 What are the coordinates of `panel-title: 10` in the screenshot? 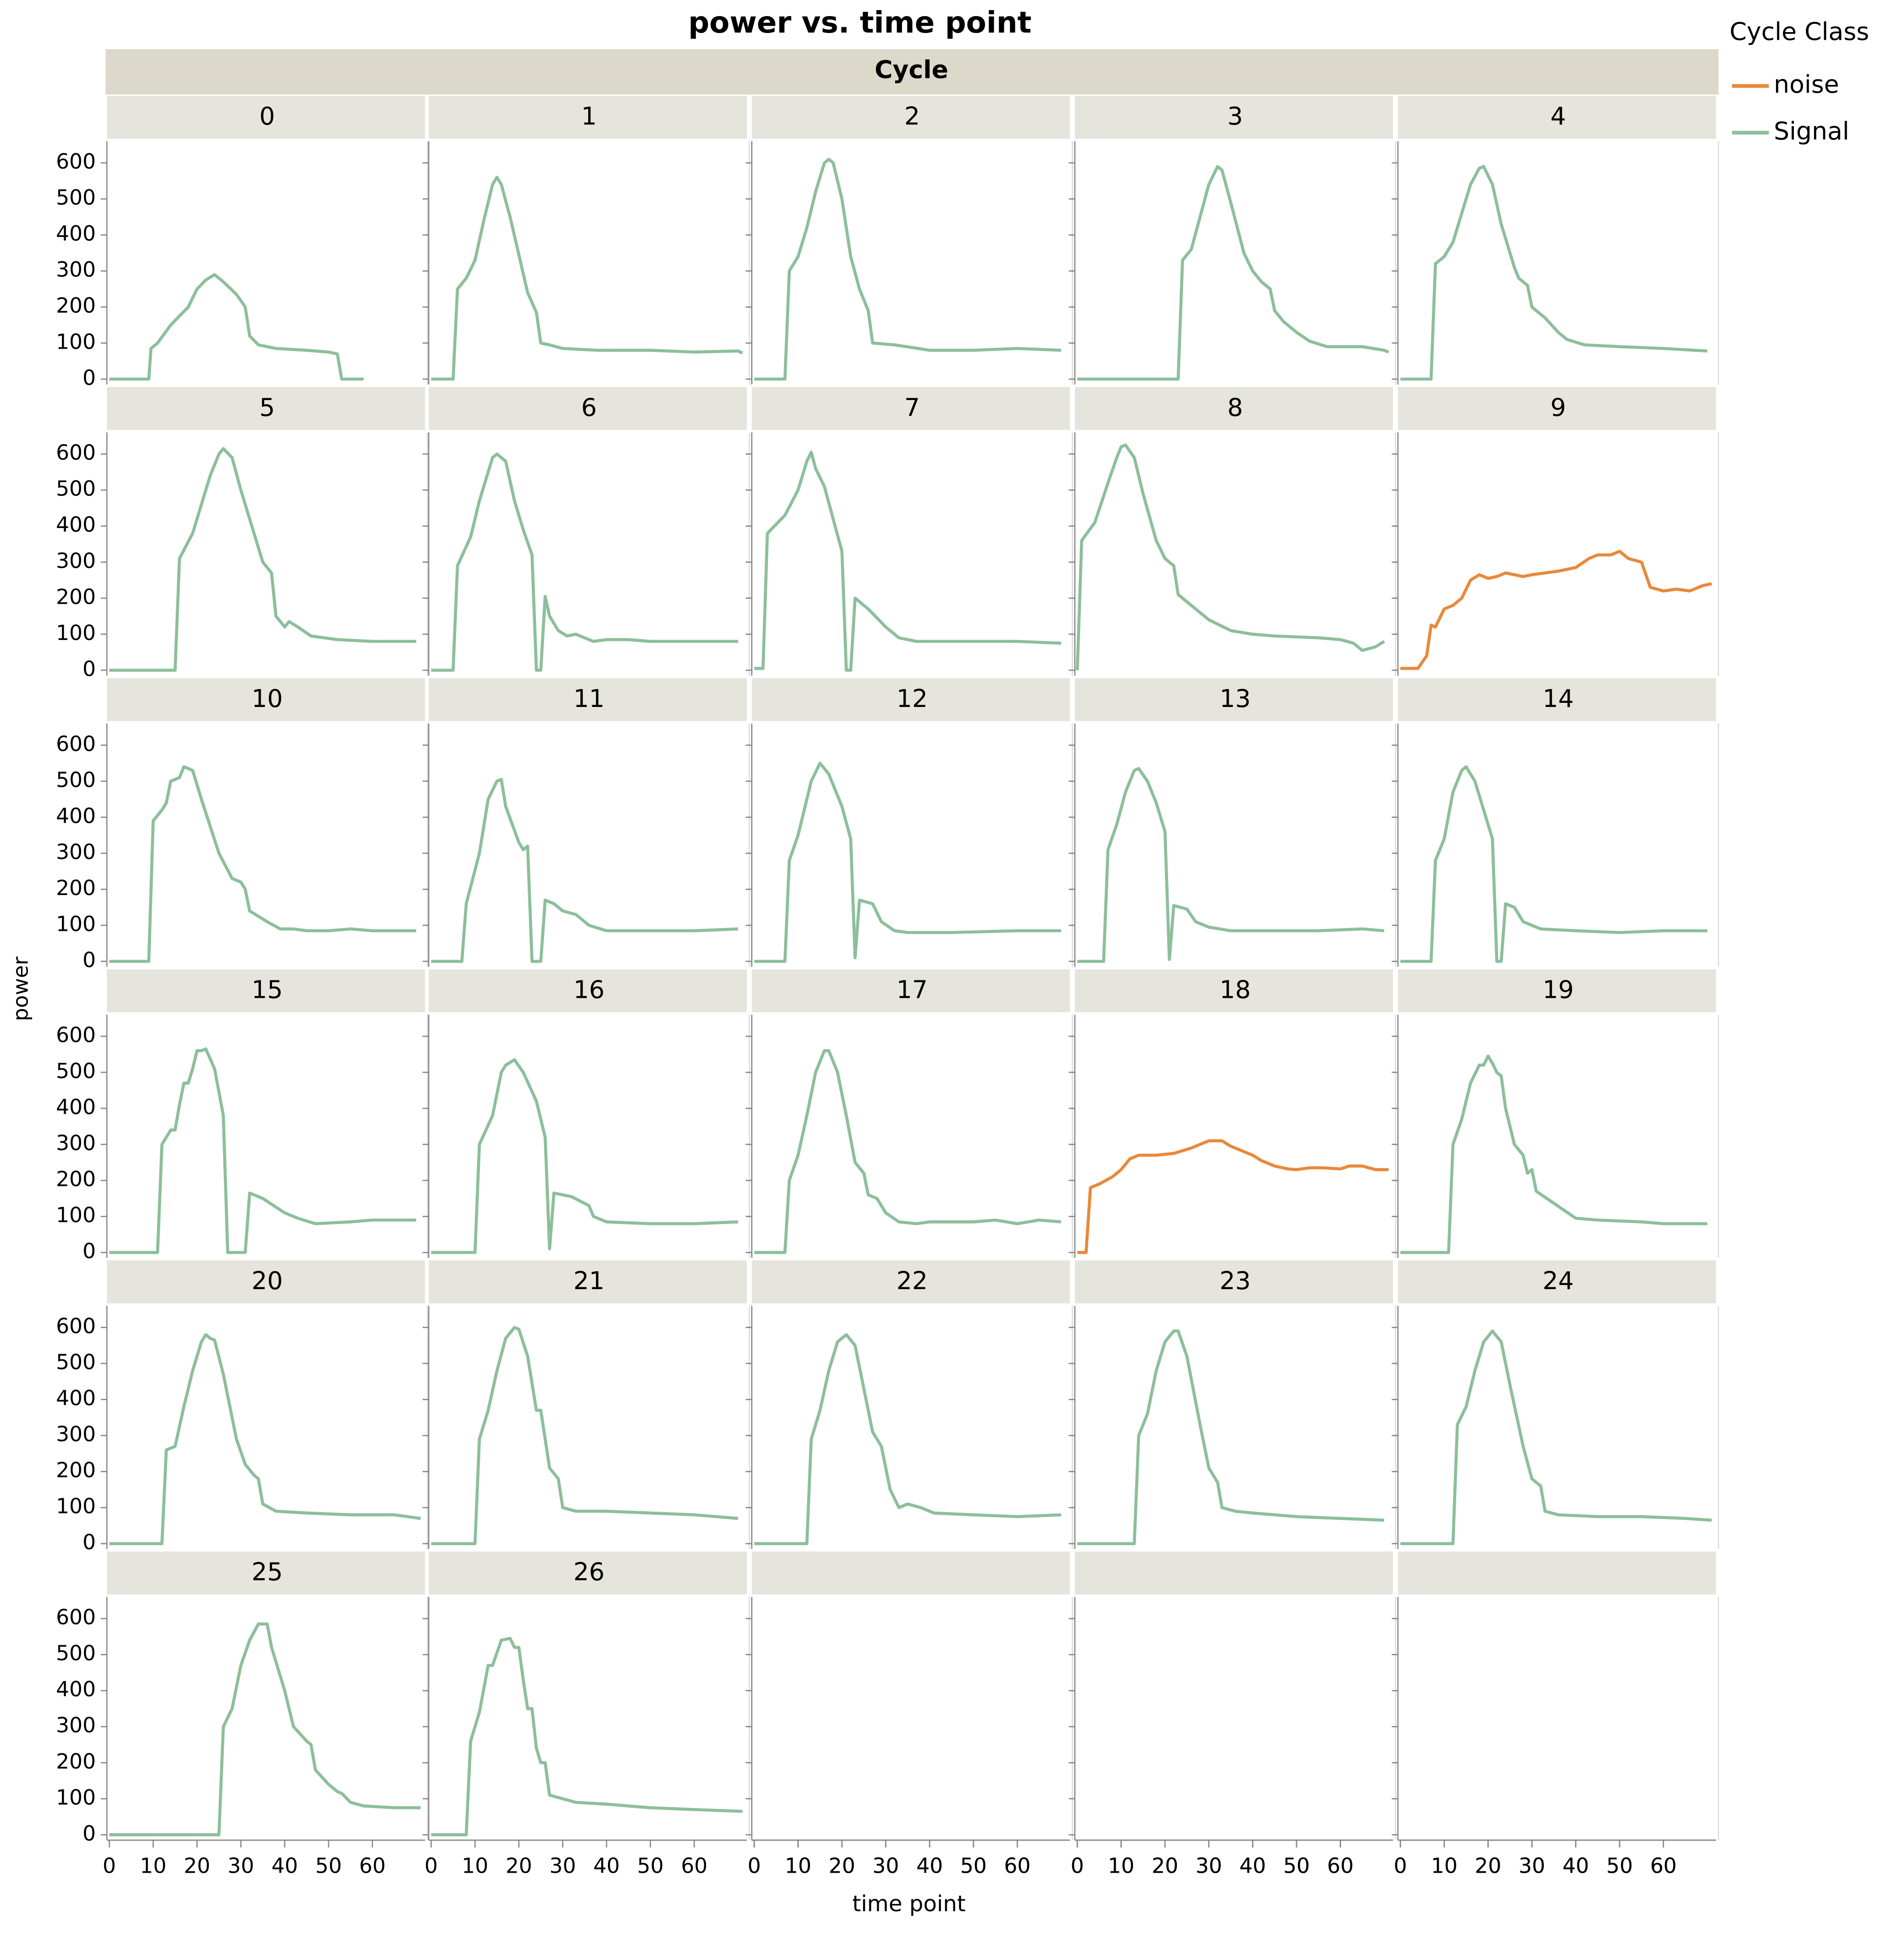 It's located at (267, 698).